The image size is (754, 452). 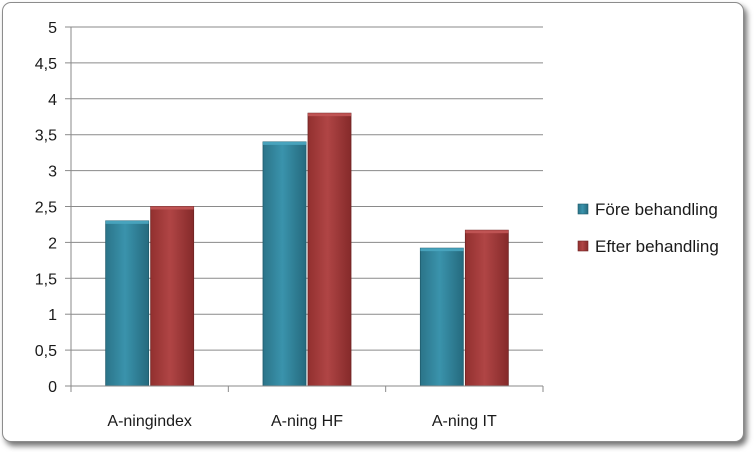 I want to click on y-tick-label: 1,5, so click(x=46, y=279).